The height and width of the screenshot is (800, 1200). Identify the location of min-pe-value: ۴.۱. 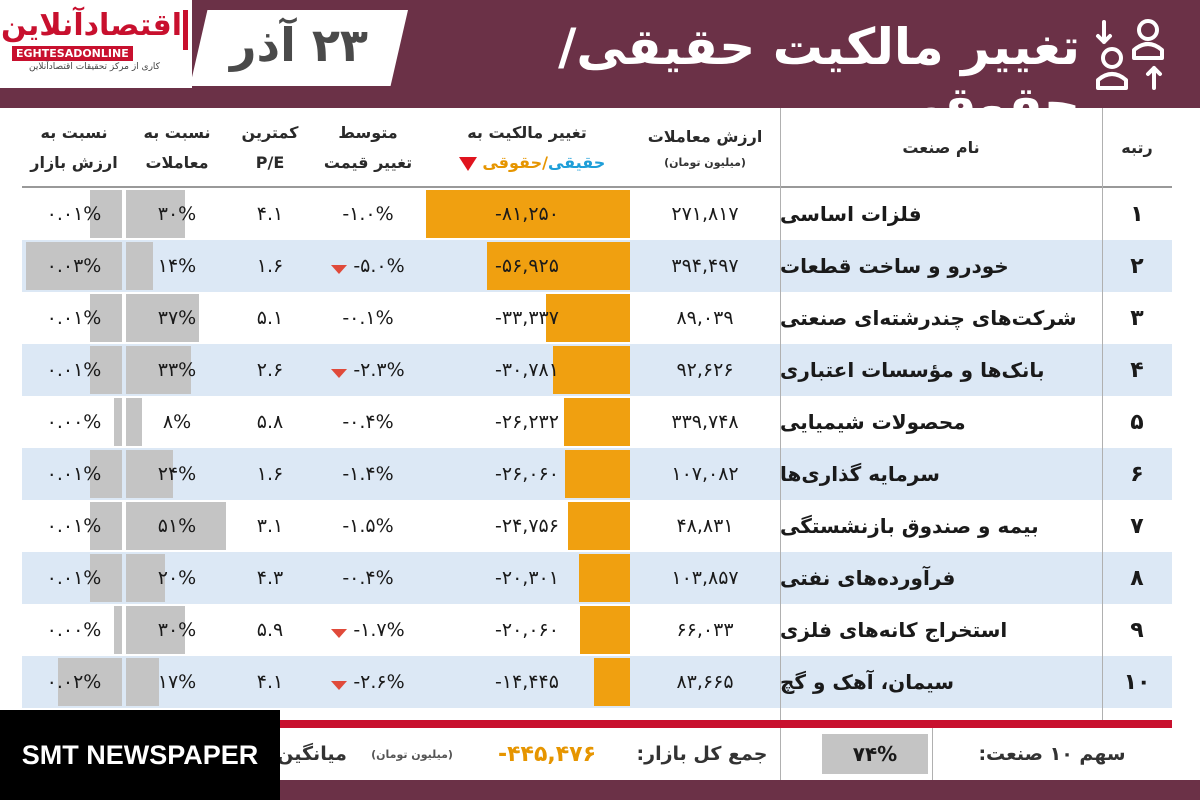
(270, 214).